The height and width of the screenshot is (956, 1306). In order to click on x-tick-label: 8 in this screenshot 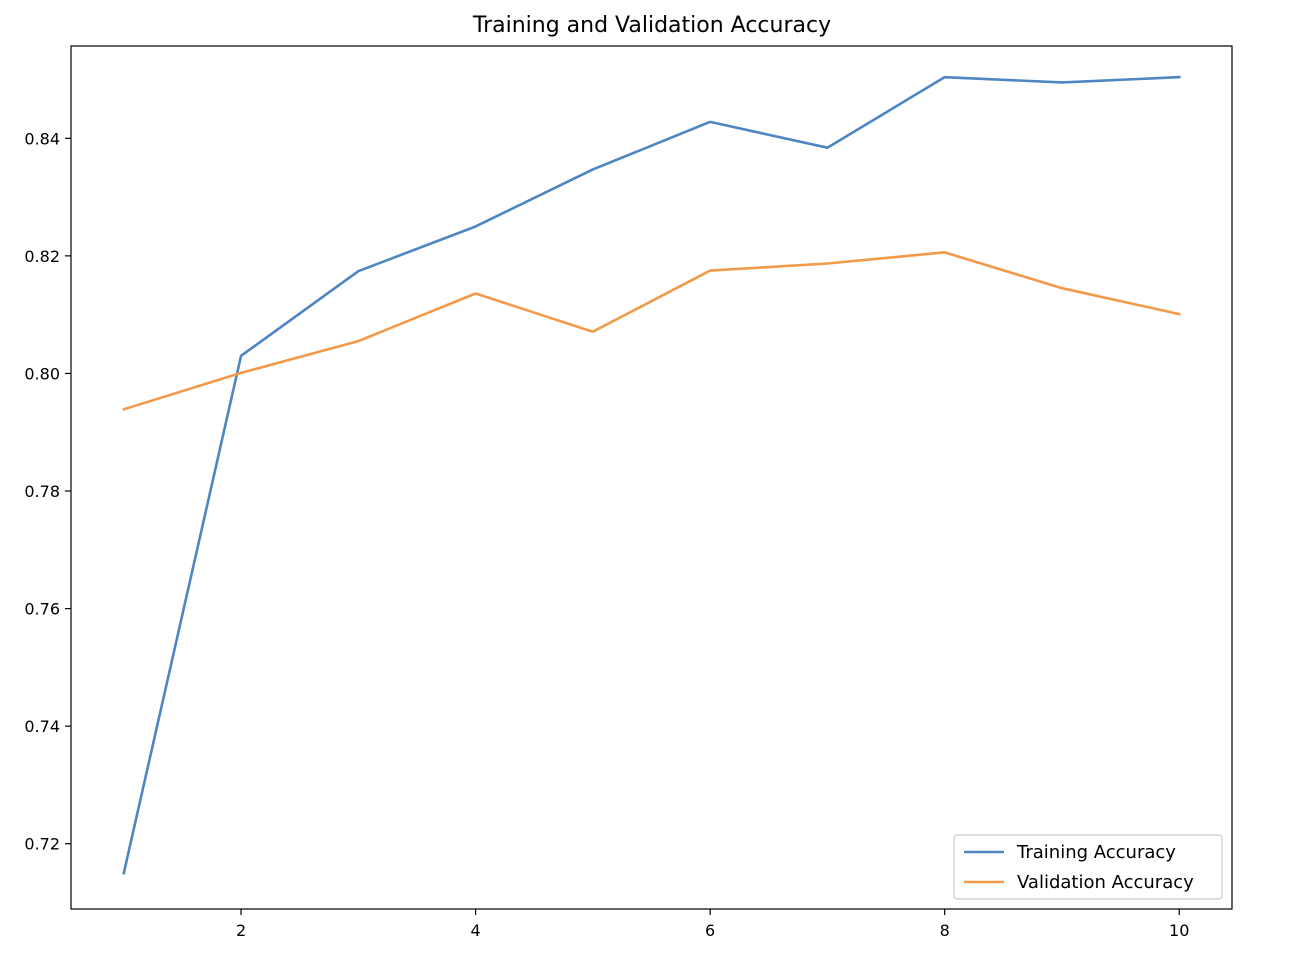, I will do `click(945, 930)`.